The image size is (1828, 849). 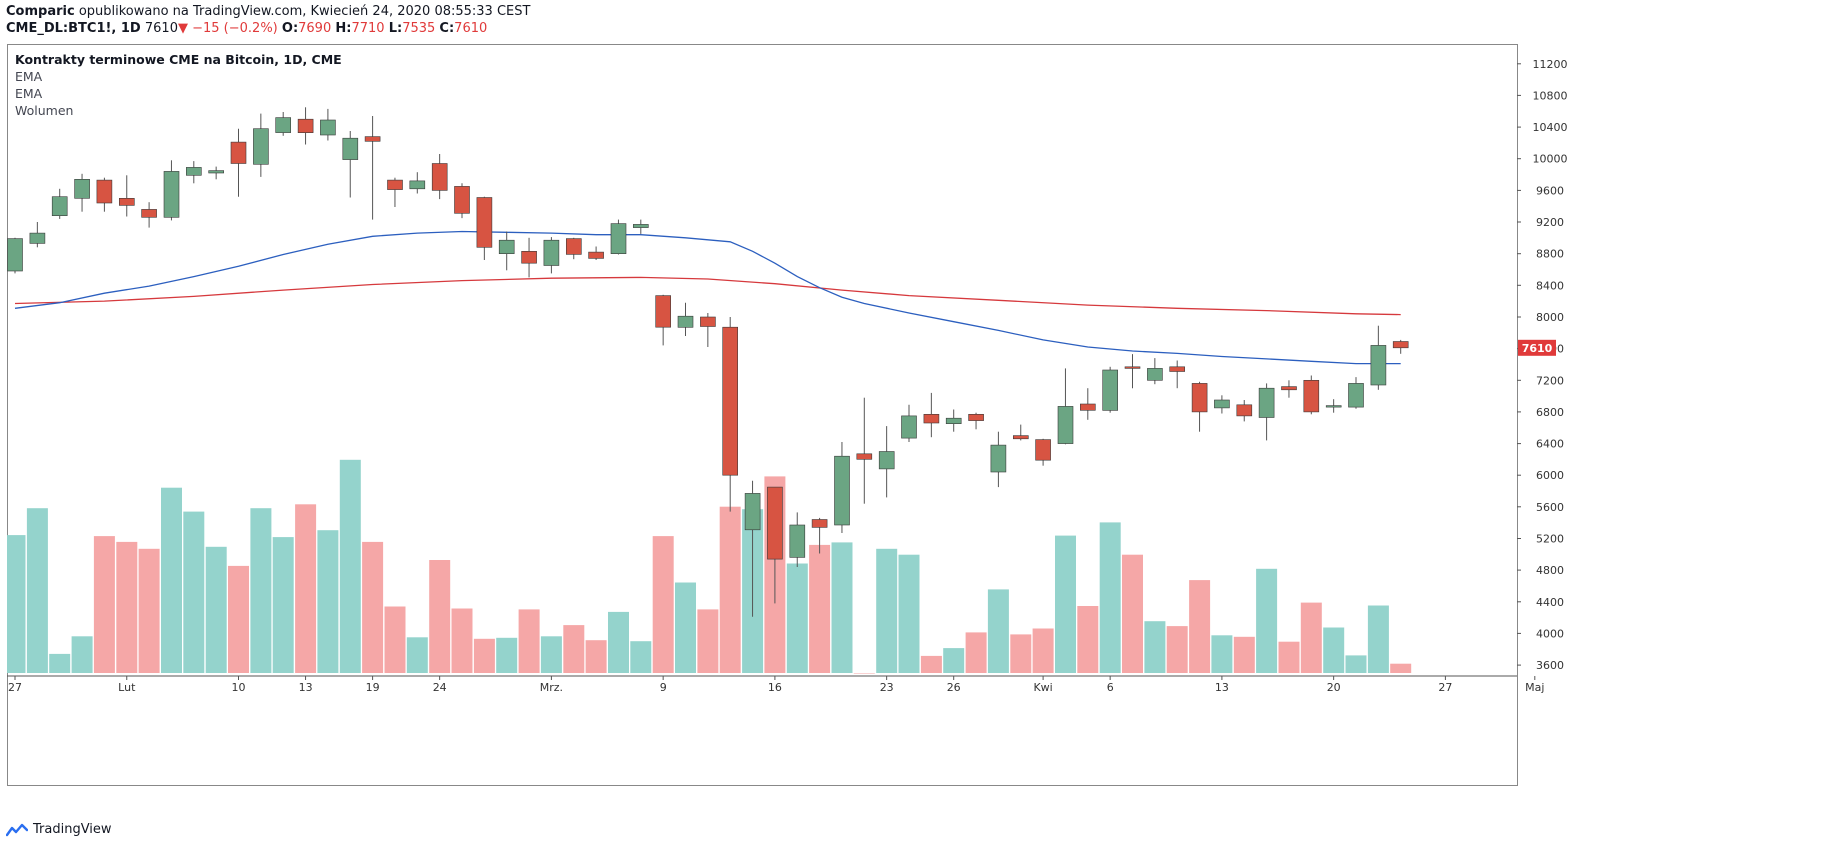 I want to click on footer-brand: TradingView, so click(x=59, y=829).